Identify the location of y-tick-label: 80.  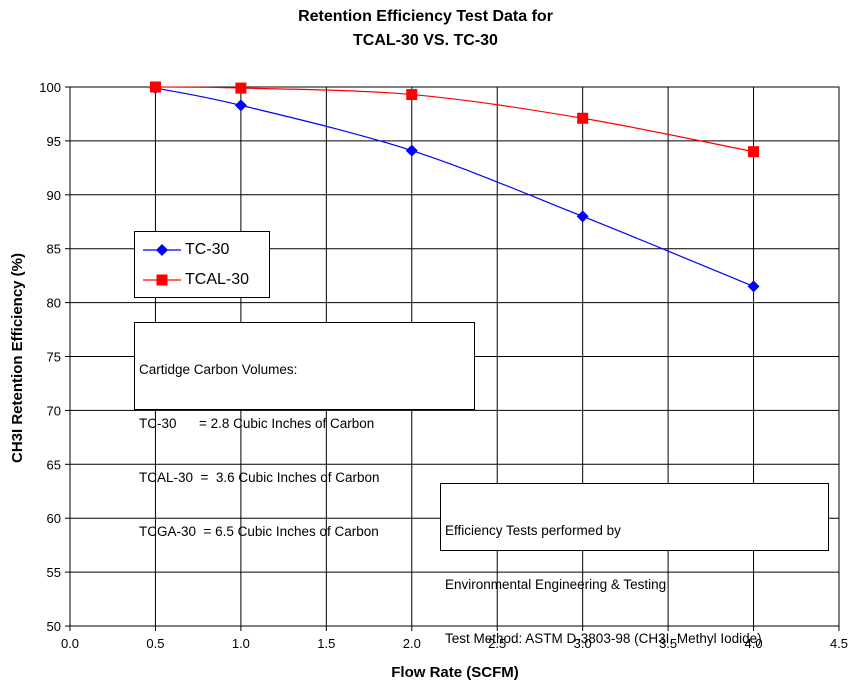
(54, 303).